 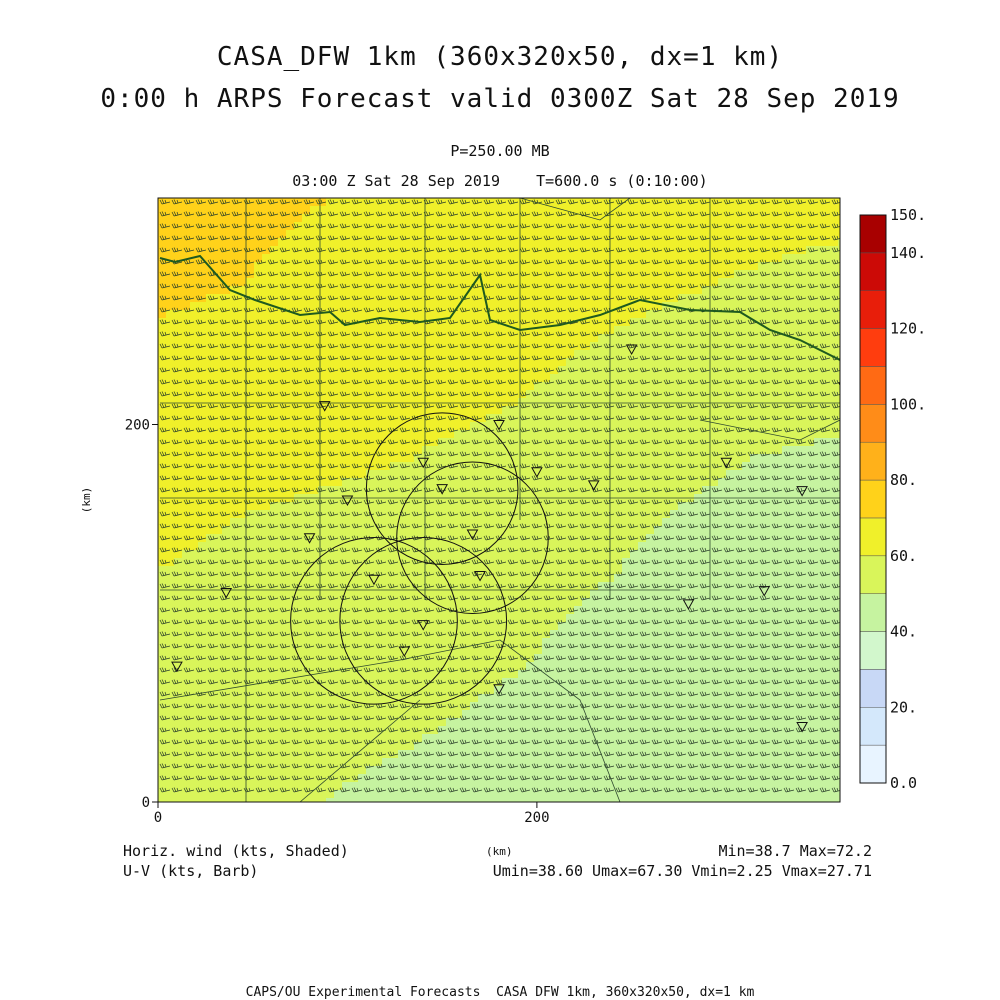 What do you see at coordinates (500, 57) in the screenshot?
I see `chart-title: CASA_DFW 1km (360x320x50, dx=1 km)` at bounding box center [500, 57].